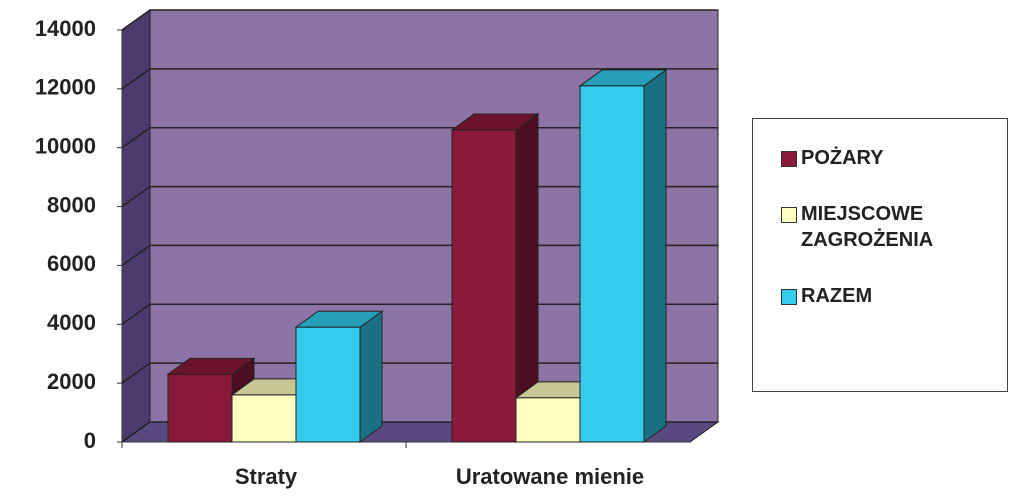 This screenshot has width=1010, height=497. I want to click on legend-entry: MIEJSCOWE ZAGROŻENIA, so click(881, 227).